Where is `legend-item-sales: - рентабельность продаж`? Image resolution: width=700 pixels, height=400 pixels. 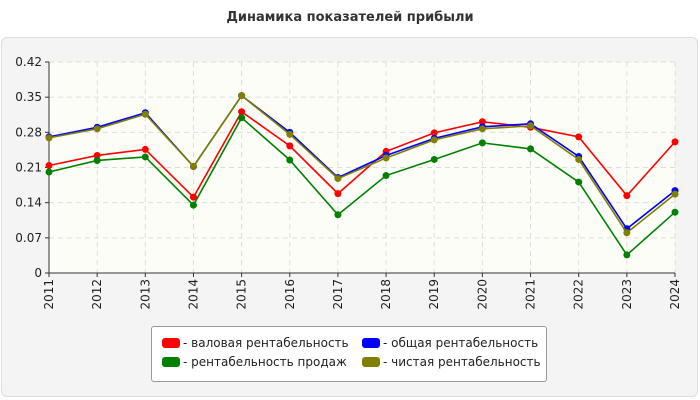 legend-item-sales: - рентабельность продаж is located at coordinates (254, 362).